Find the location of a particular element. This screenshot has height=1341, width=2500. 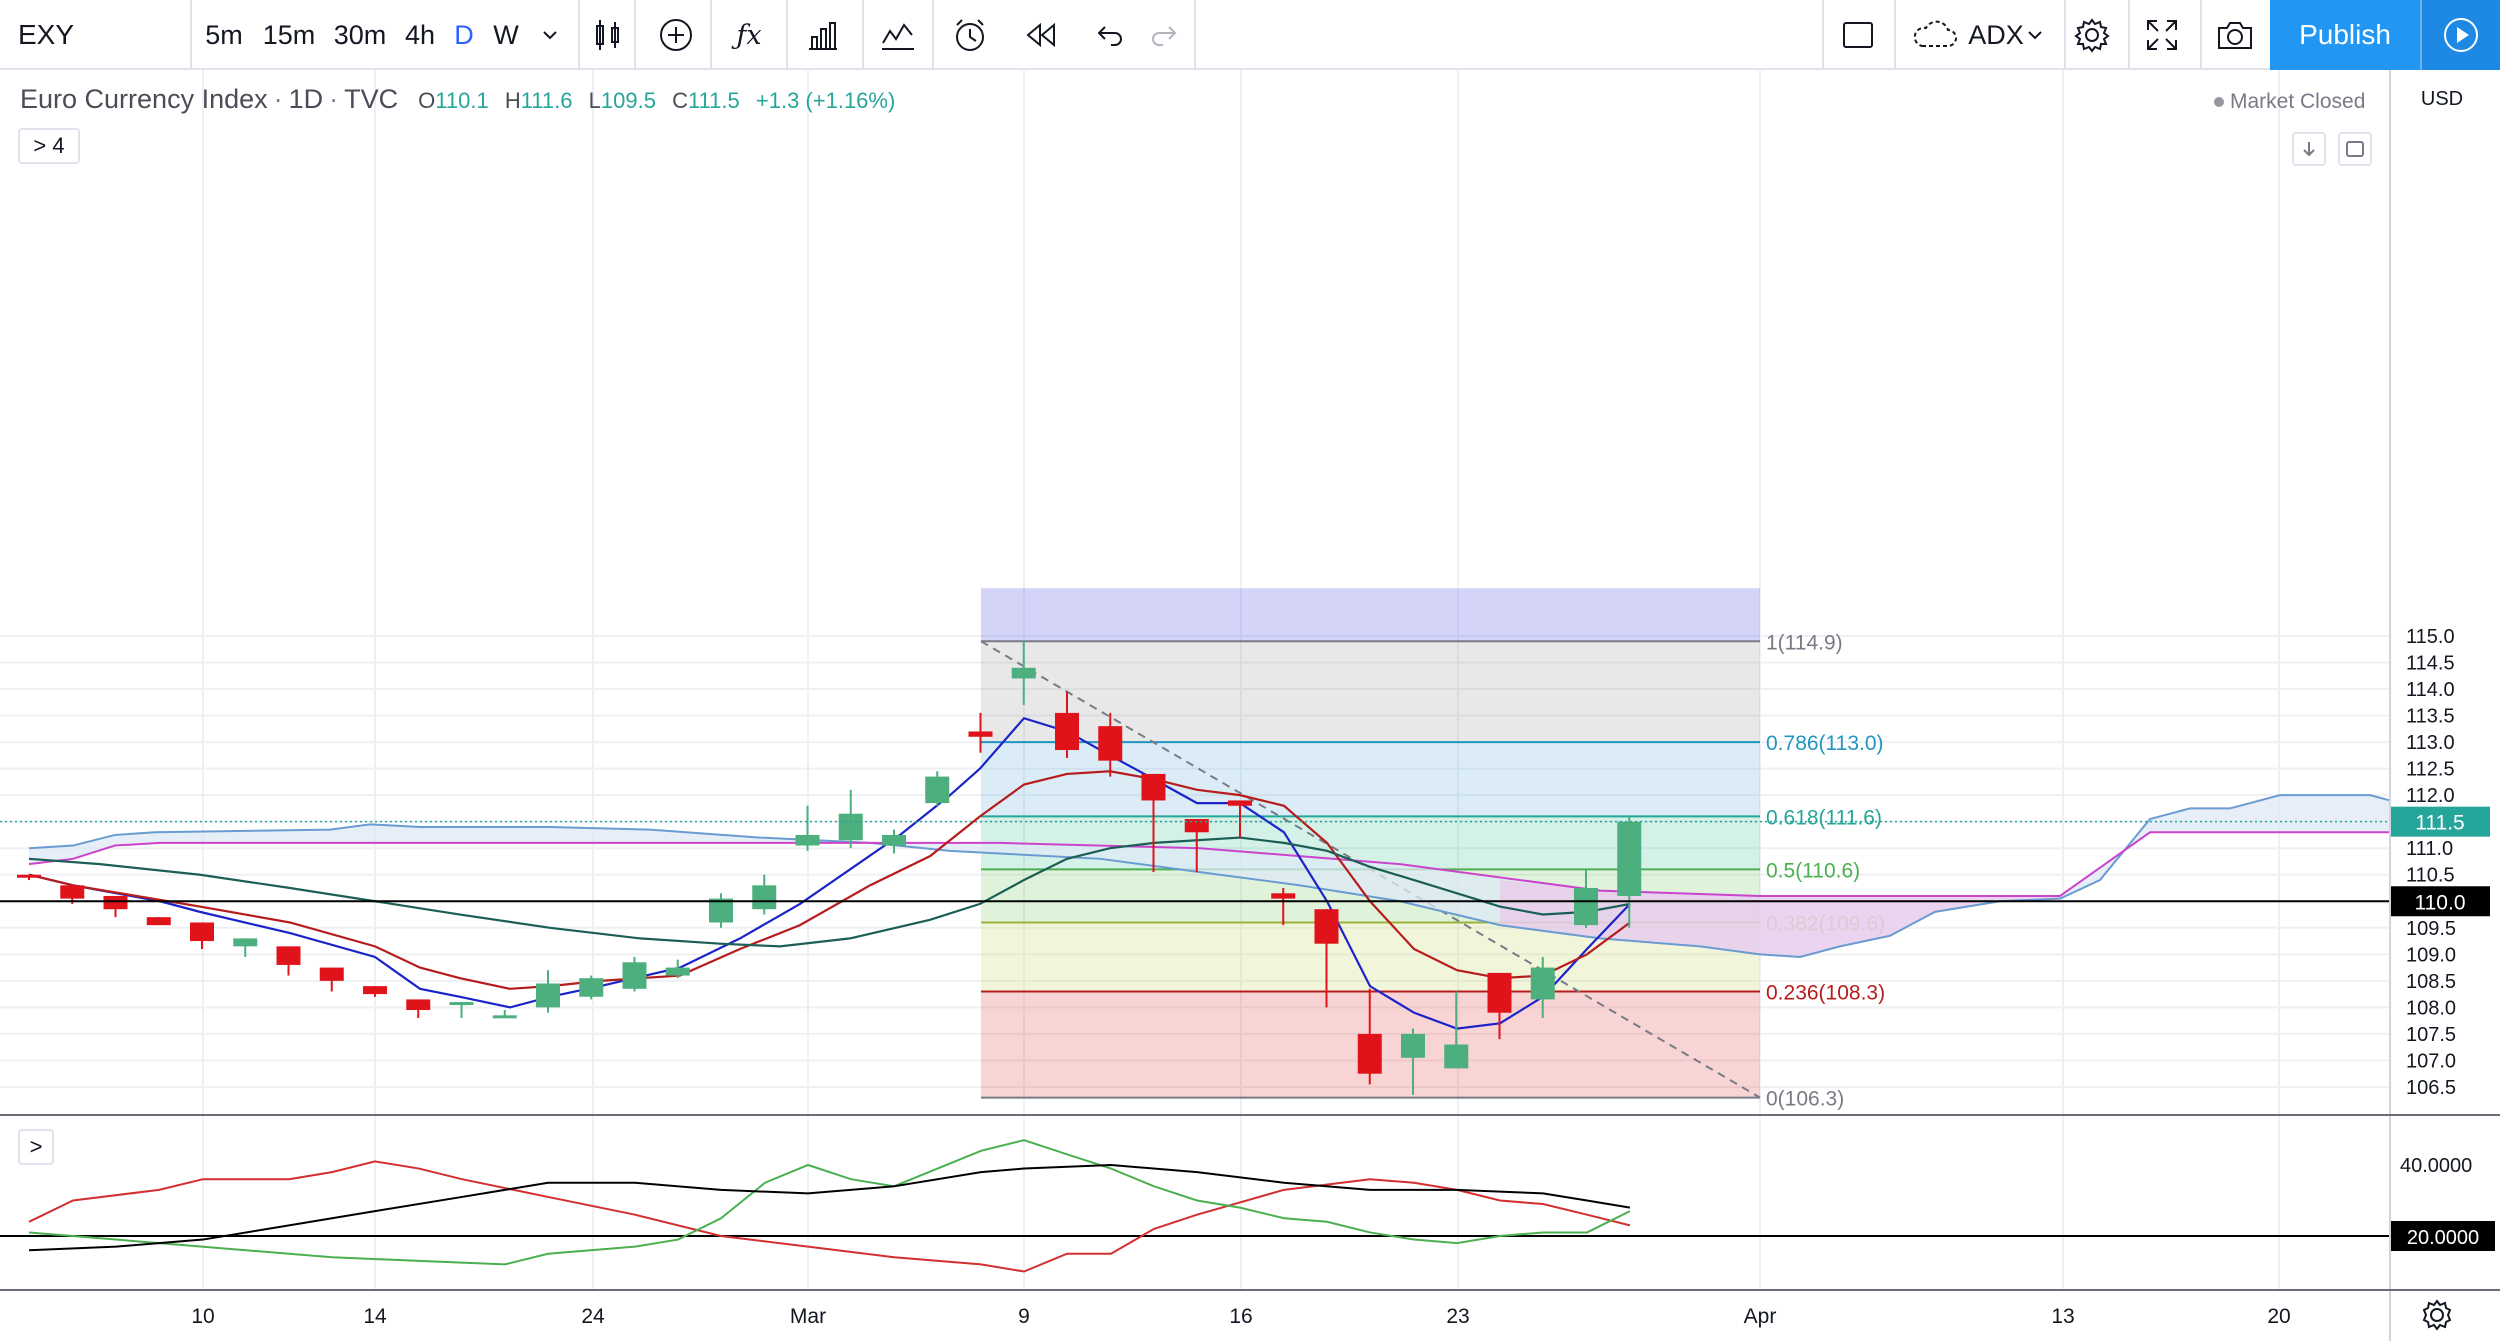

adx-level-label: 20.0000 is located at coordinates (2443, 1238).